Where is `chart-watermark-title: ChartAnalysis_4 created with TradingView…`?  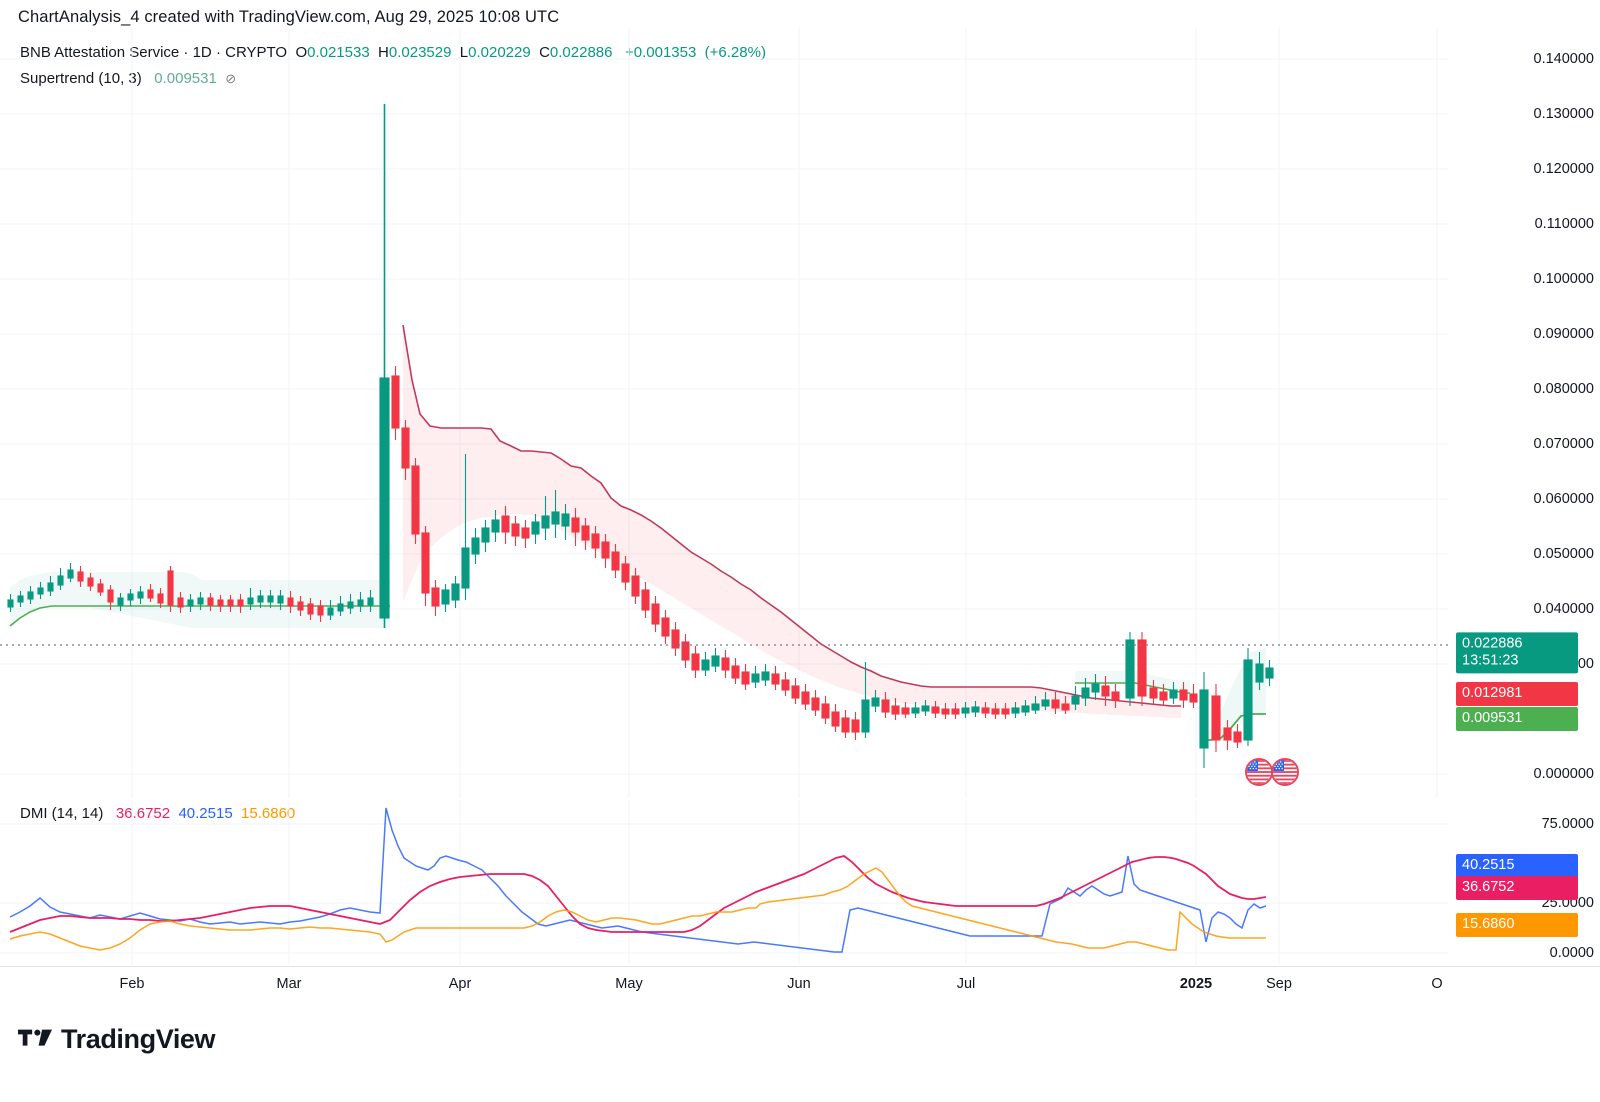
chart-watermark-title: ChartAnalysis_4 created with TradingView… is located at coordinates (289, 17).